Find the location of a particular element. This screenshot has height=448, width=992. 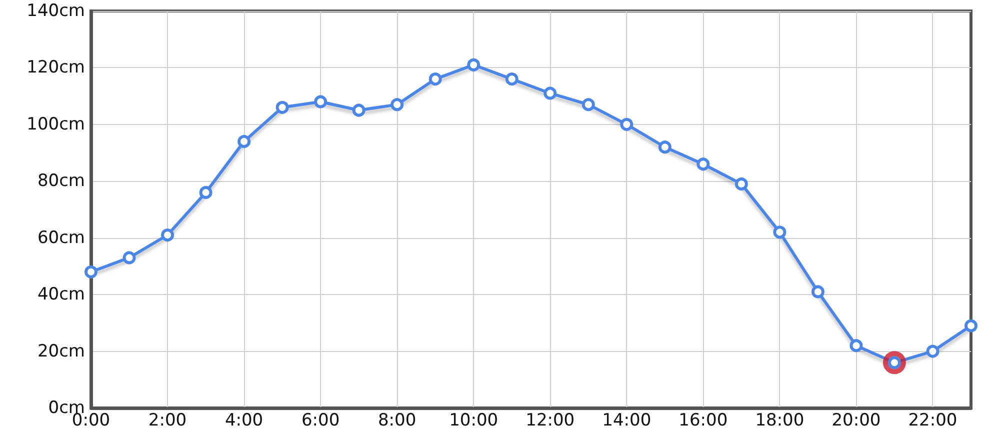

x-tick-label: 2:00 is located at coordinates (167, 420).